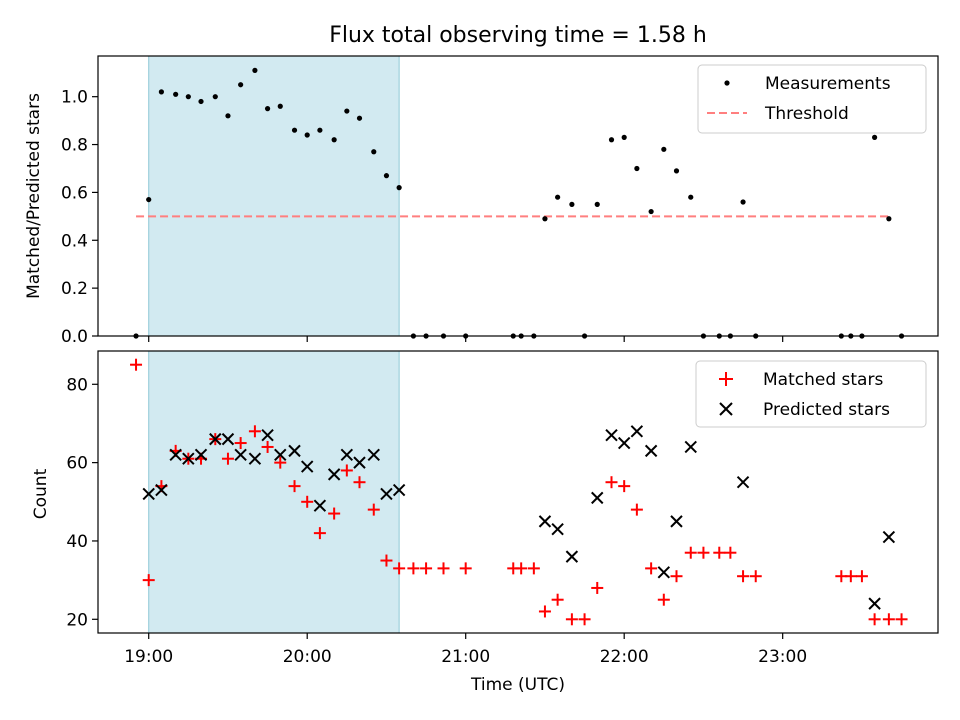 The height and width of the screenshot is (720, 960). I want to click on top-ytick-label: 1.0, so click(74, 98).